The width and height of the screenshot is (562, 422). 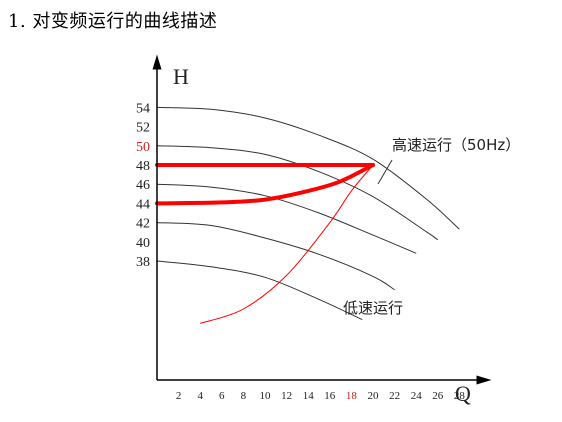 What do you see at coordinates (352, 396) in the screenshot?
I see `x-tick-label: 18` at bounding box center [352, 396].